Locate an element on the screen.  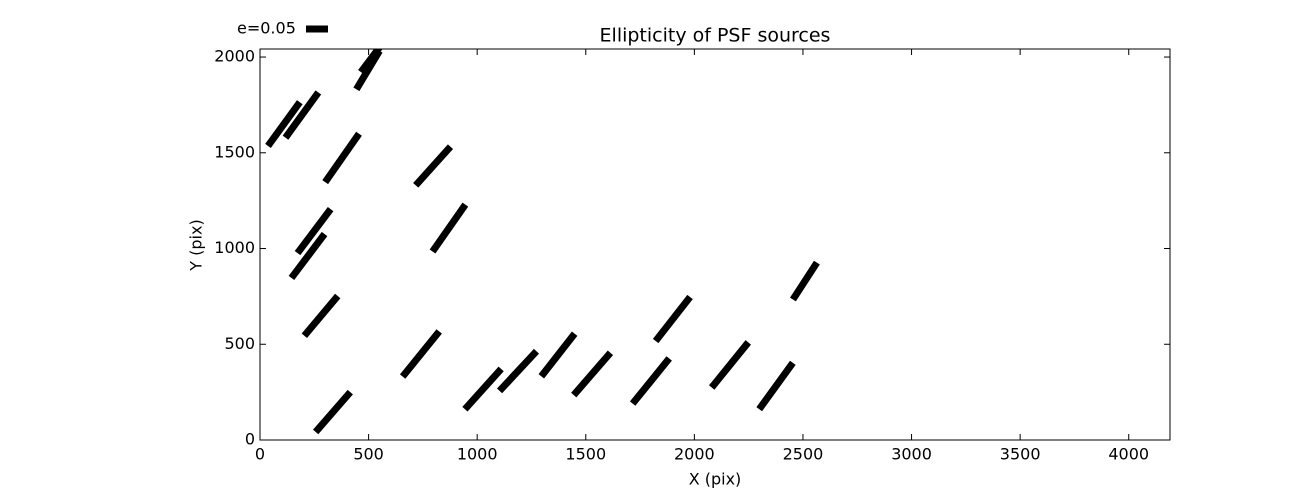
x-tick-label: 2000 is located at coordinates (694, 454).